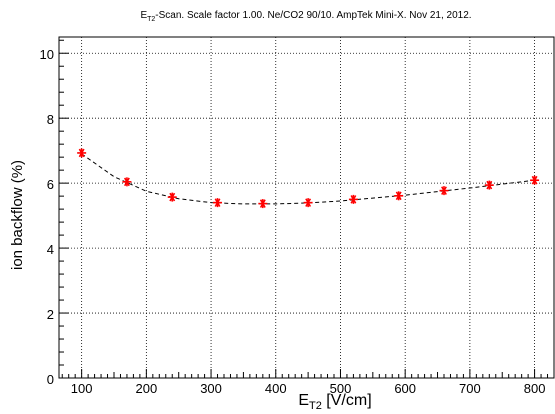 The width and height of the screenshot is (555, 414). What do you see at coordinates (143, 15) in the screenshot?
I see `chart-title-main: E` at bounding box center [143, 15].